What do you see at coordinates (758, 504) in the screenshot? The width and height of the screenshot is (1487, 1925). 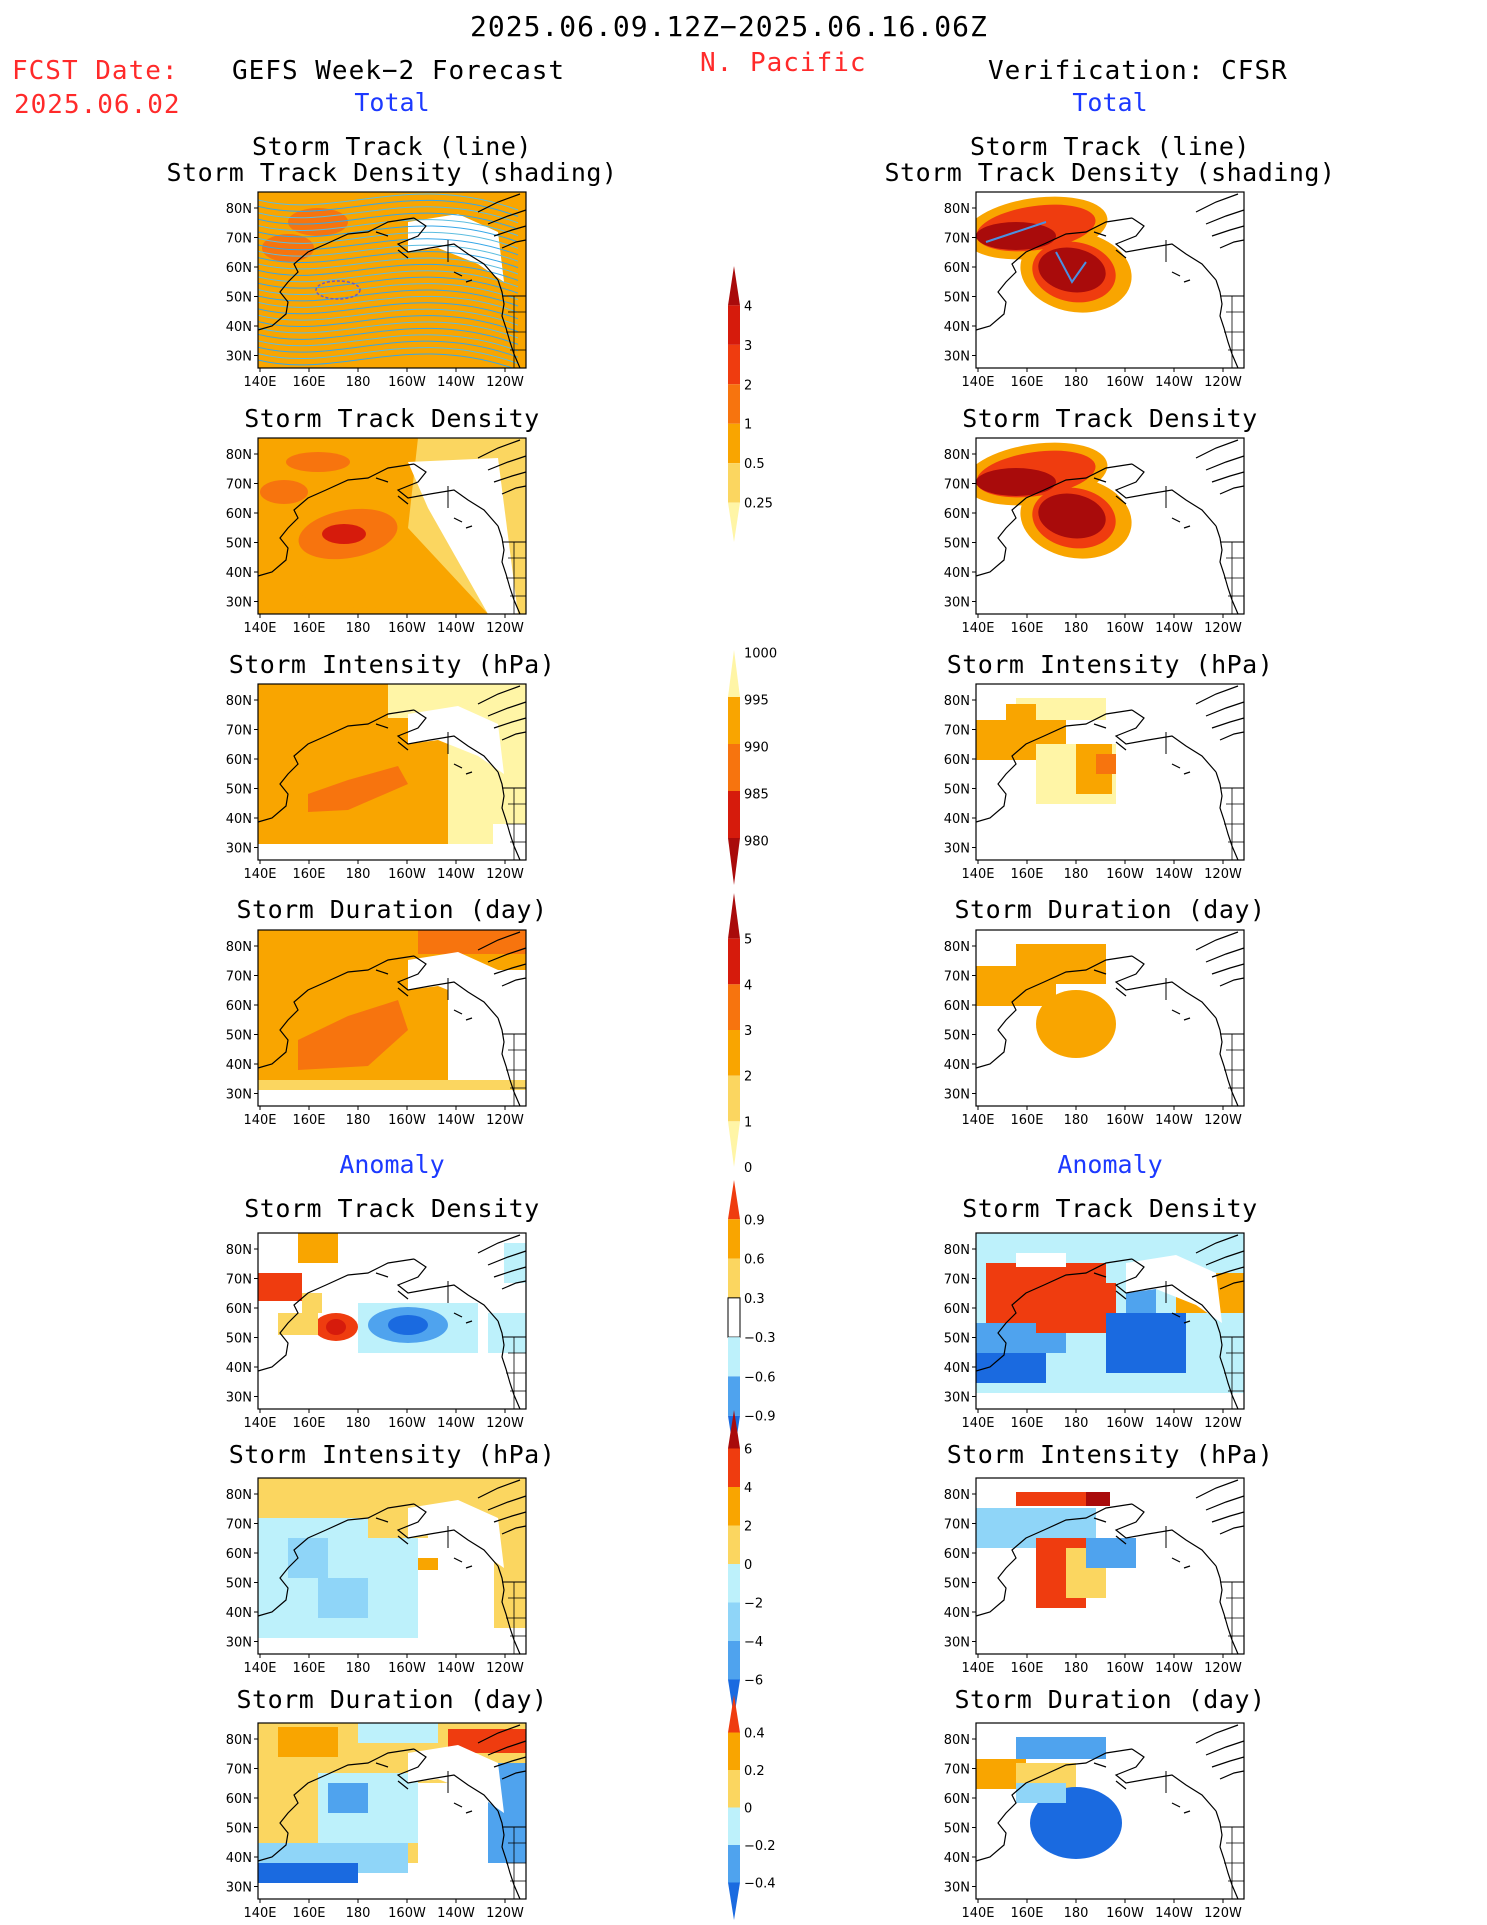 I see `colorbar-label: 0.25` at bounding box center [758, 504].